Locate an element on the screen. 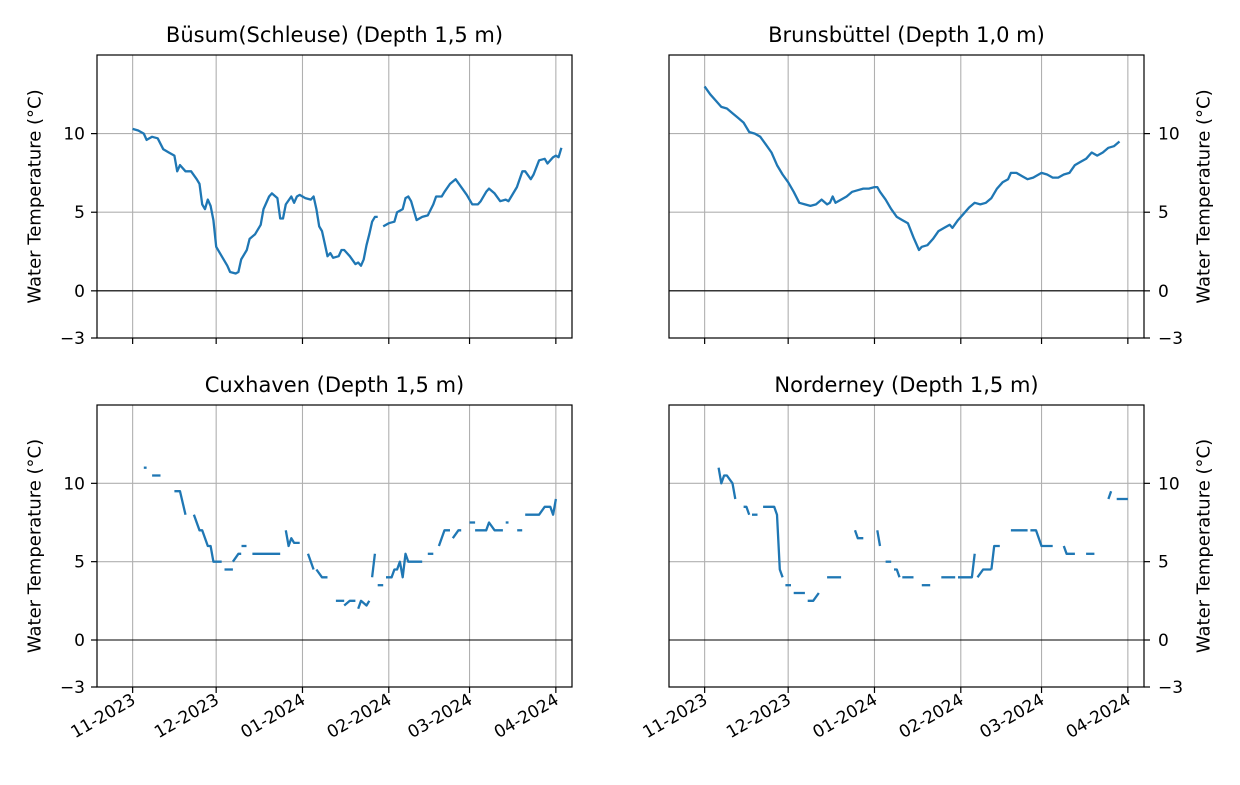 This screenshot has height=785, width=1240. axes-frame-cuxhaven is located at coordinates (334, 546).